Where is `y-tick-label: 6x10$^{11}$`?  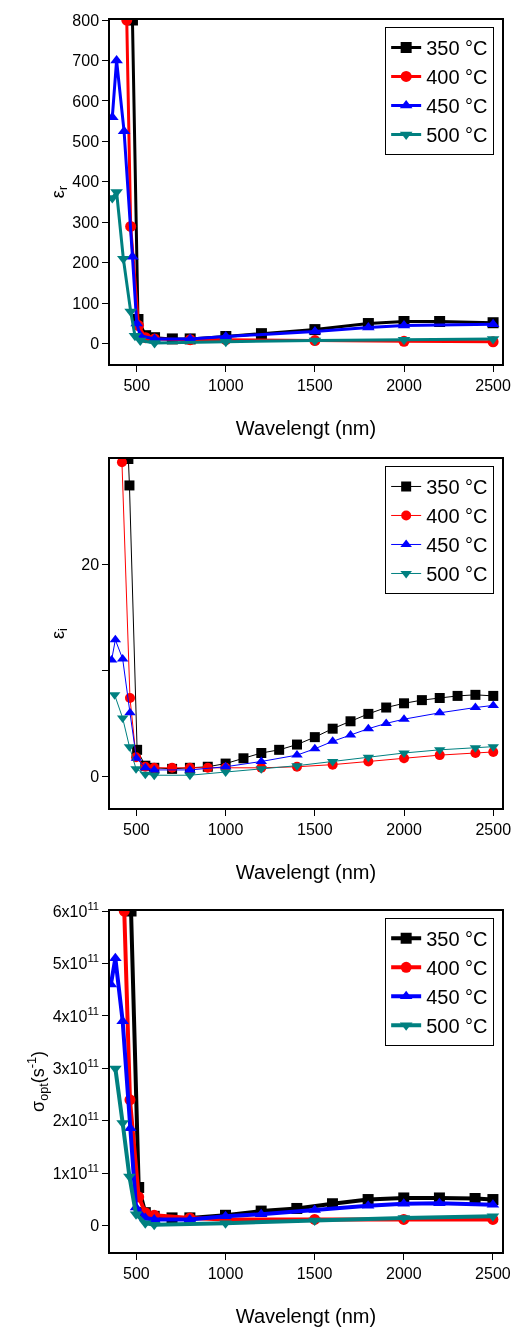
y-tick-label: 6x10$^{11}$ is located at coordinates (76, 909).